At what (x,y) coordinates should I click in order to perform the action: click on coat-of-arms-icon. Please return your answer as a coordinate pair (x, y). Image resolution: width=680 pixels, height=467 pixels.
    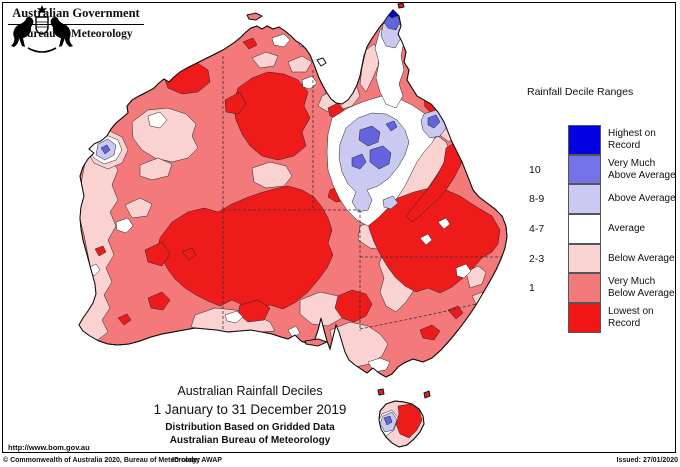
    Looking at the image, I should click on (42, 29).